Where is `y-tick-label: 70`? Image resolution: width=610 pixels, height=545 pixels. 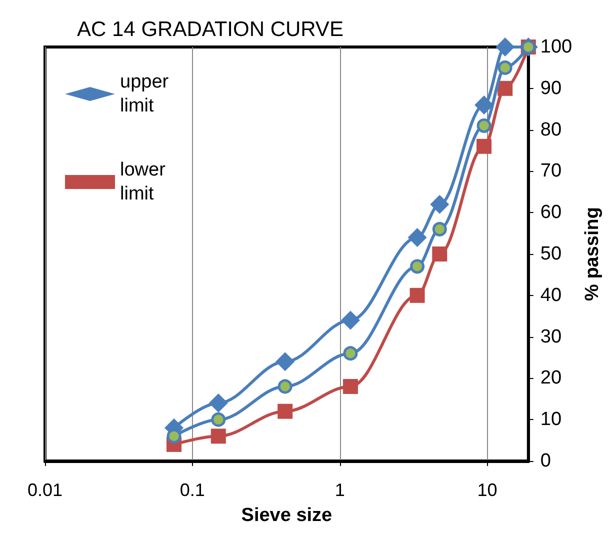 y-tick-label: 70 is located at coordinates (551, 171).